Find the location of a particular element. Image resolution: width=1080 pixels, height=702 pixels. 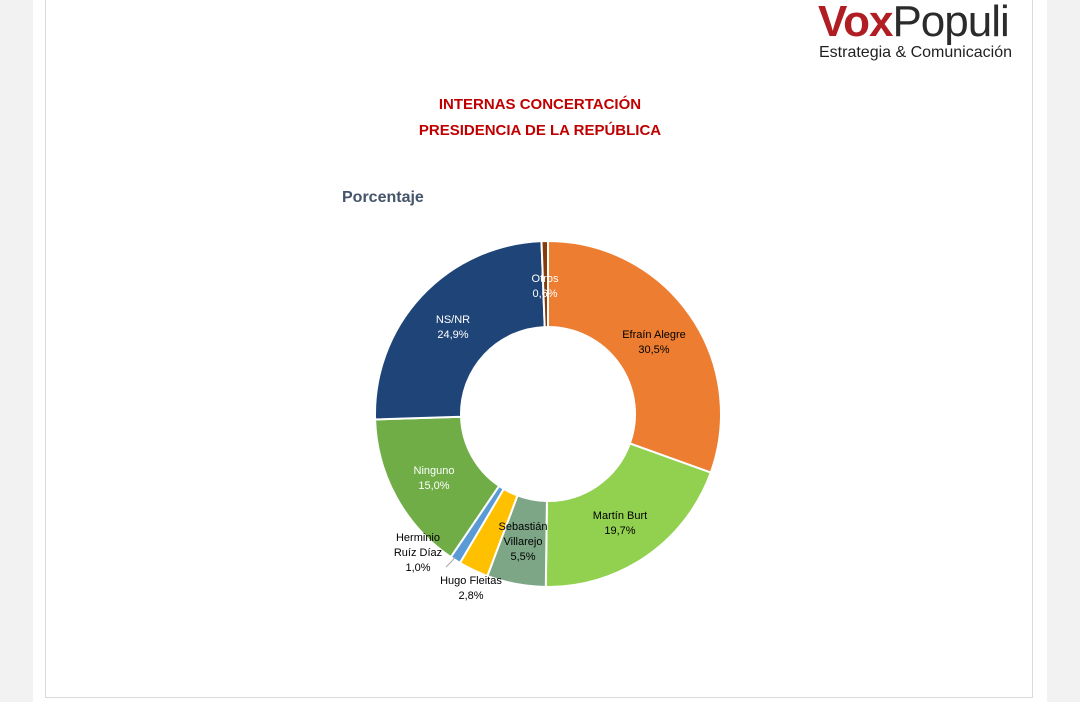

data-label-efrain-alegre: Efraín Alegre 30,5% is located at coordinates (654, 342).